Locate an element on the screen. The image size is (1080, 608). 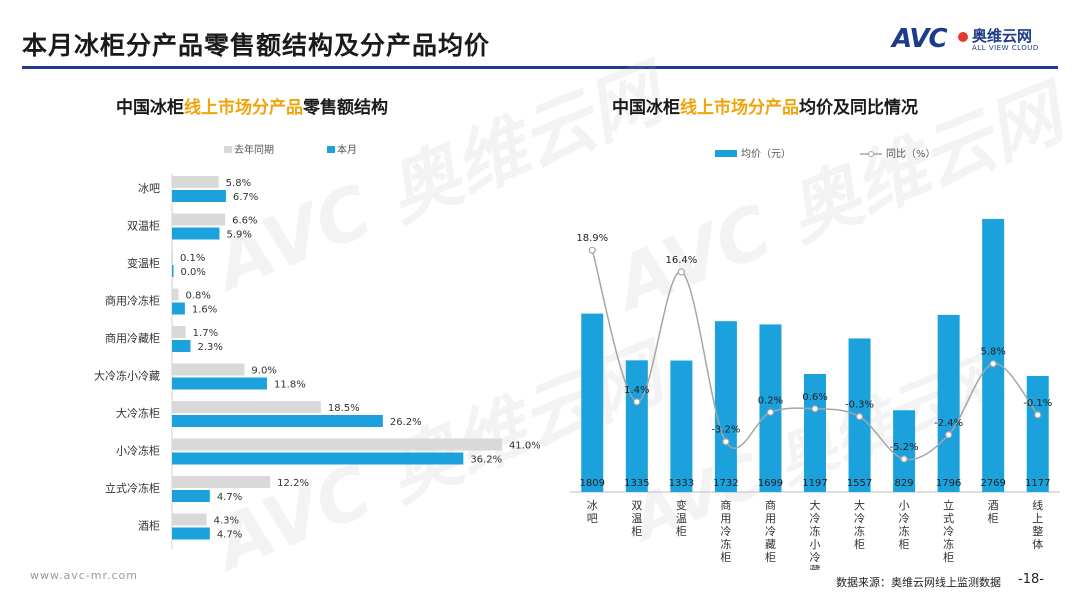
category-label-char: 立 is located at coordinates (948, 505).